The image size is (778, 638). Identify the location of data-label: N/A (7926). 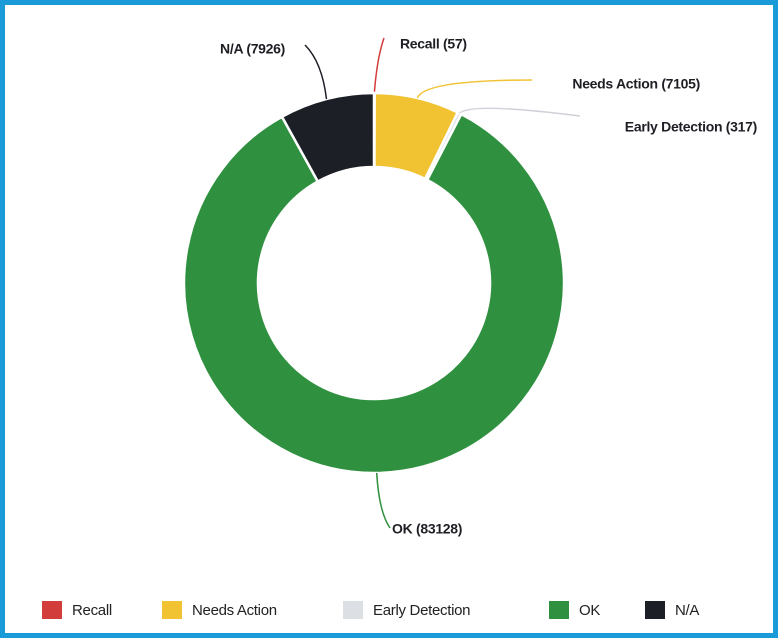
(252, 49).